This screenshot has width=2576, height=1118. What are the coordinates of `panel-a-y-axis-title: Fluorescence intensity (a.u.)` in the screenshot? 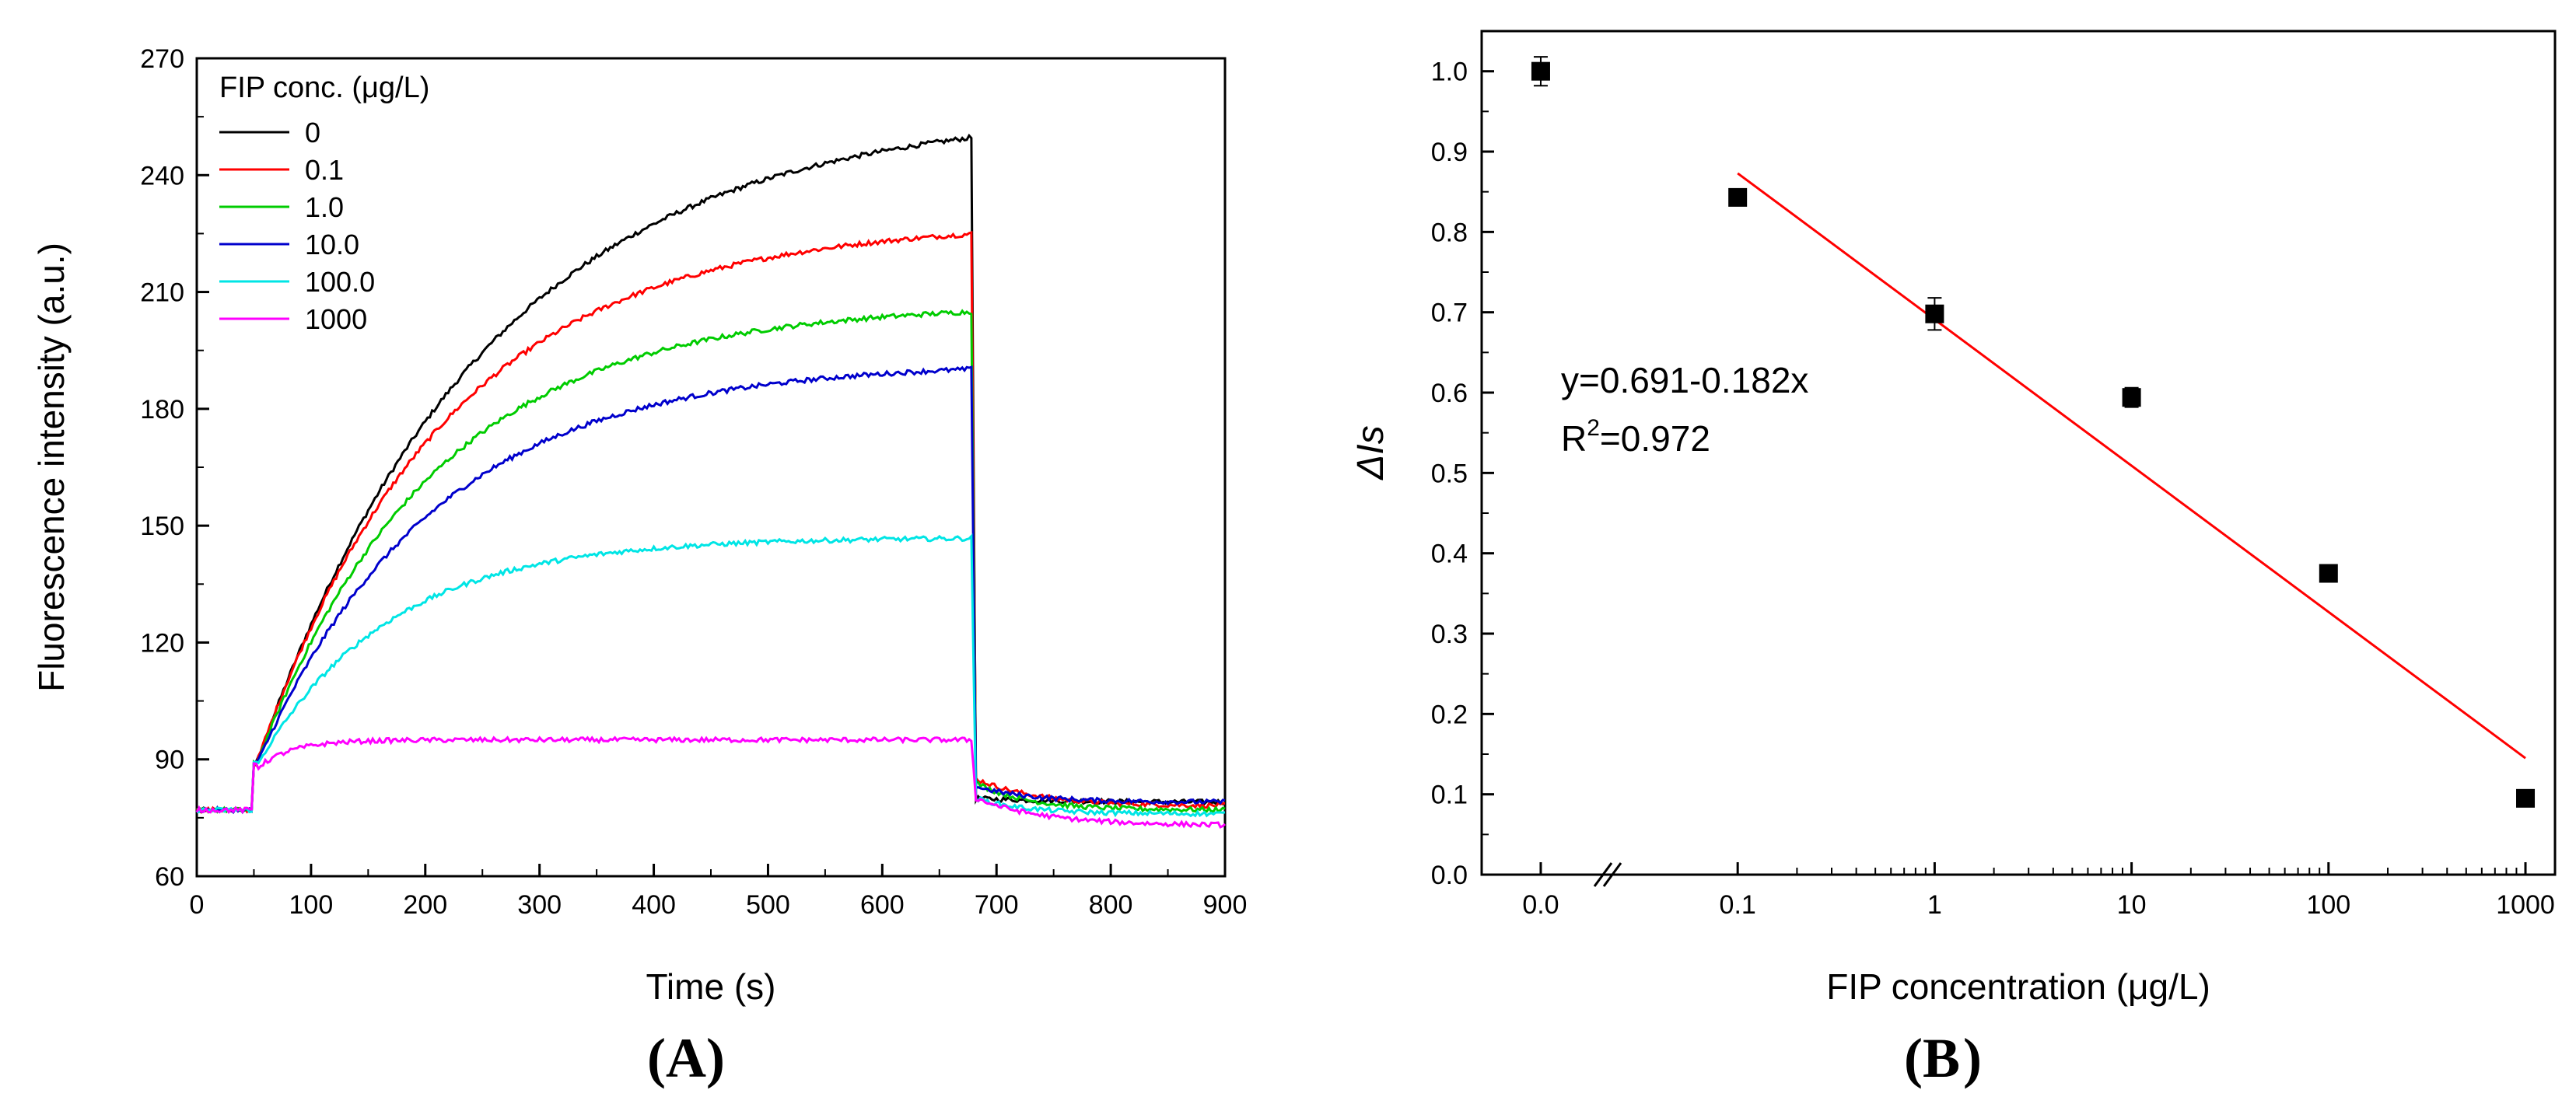 It's located at (52, 467).